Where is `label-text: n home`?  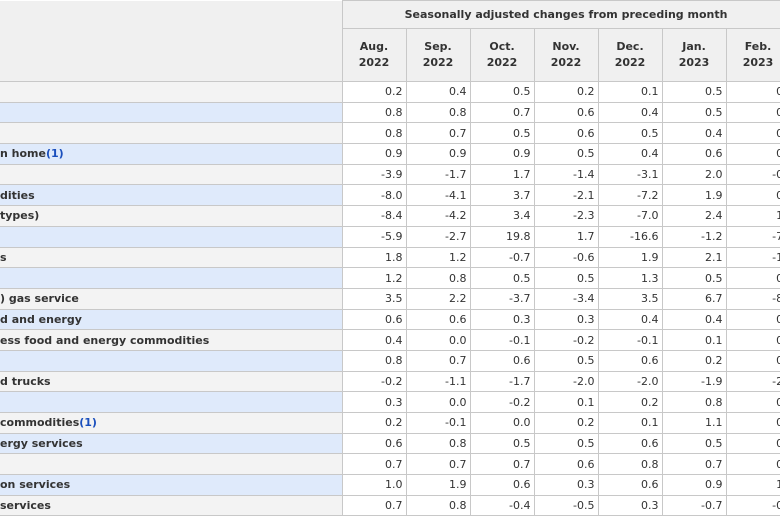 label-text: n home is located at coordinates (23, 154).